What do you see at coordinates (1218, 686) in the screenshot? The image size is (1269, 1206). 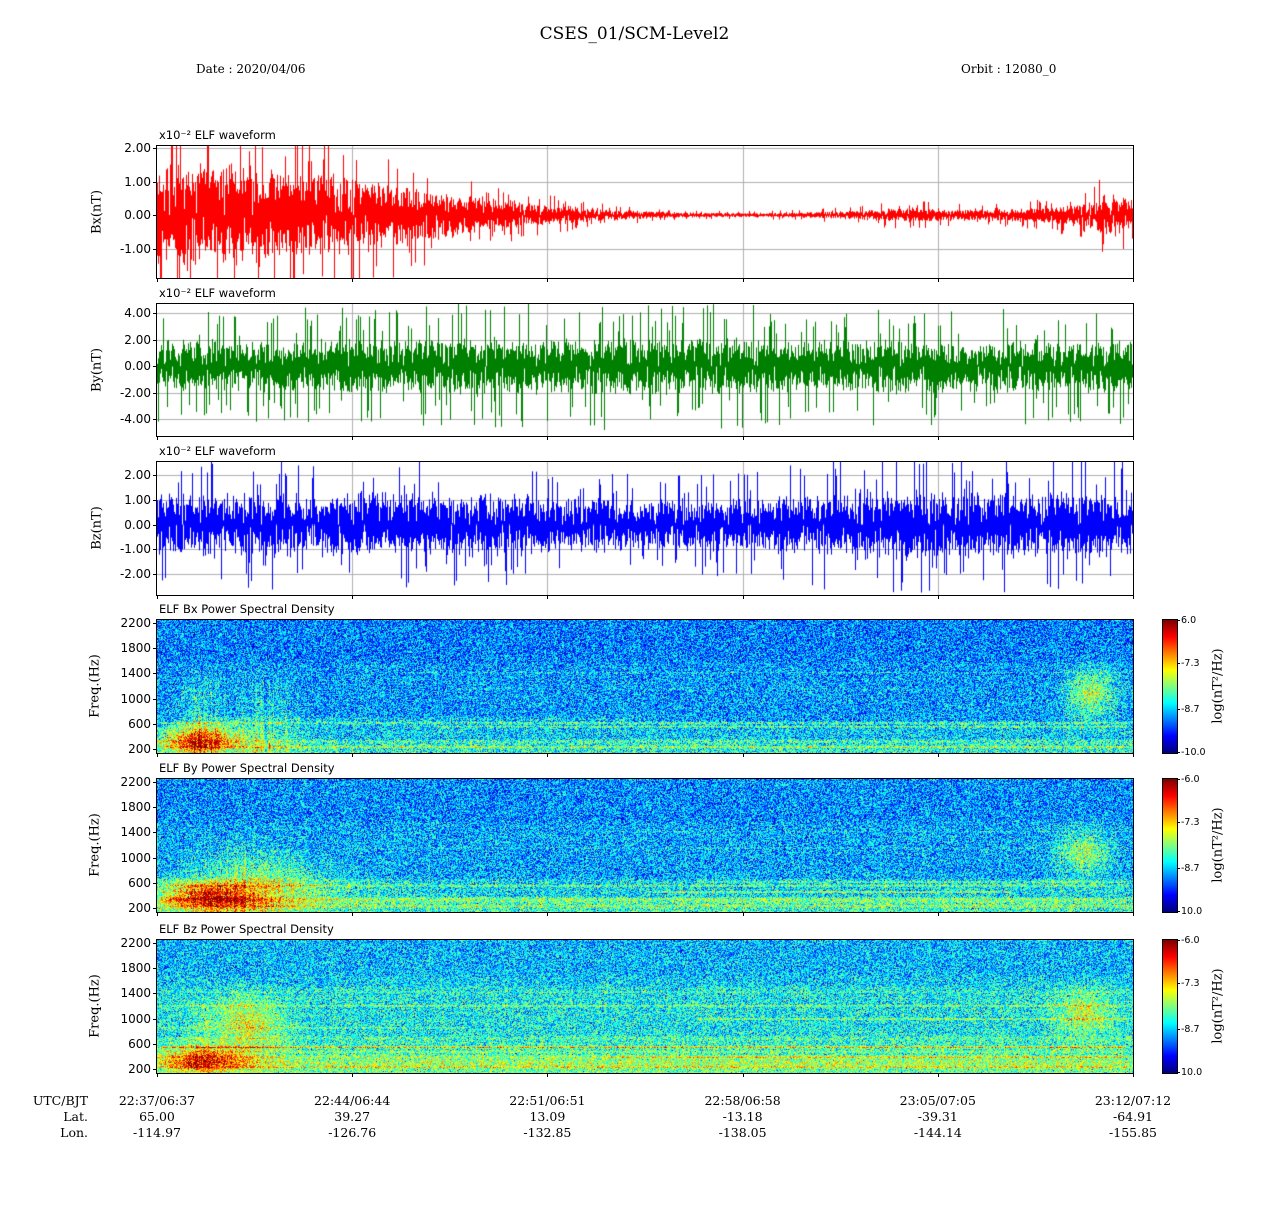 I see `colorbar-label-bx: log(nT²/Hz)` at bounding box center [1218, 686].